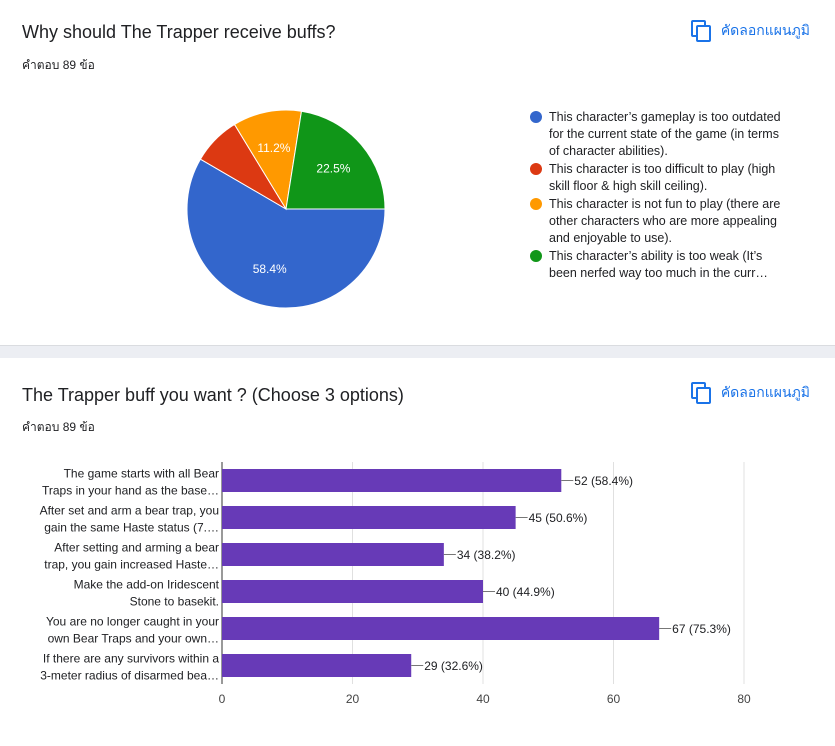 The image size is (835, 746). I want to click on category-label: Make the add-on Iridescent, so click(147, 585).